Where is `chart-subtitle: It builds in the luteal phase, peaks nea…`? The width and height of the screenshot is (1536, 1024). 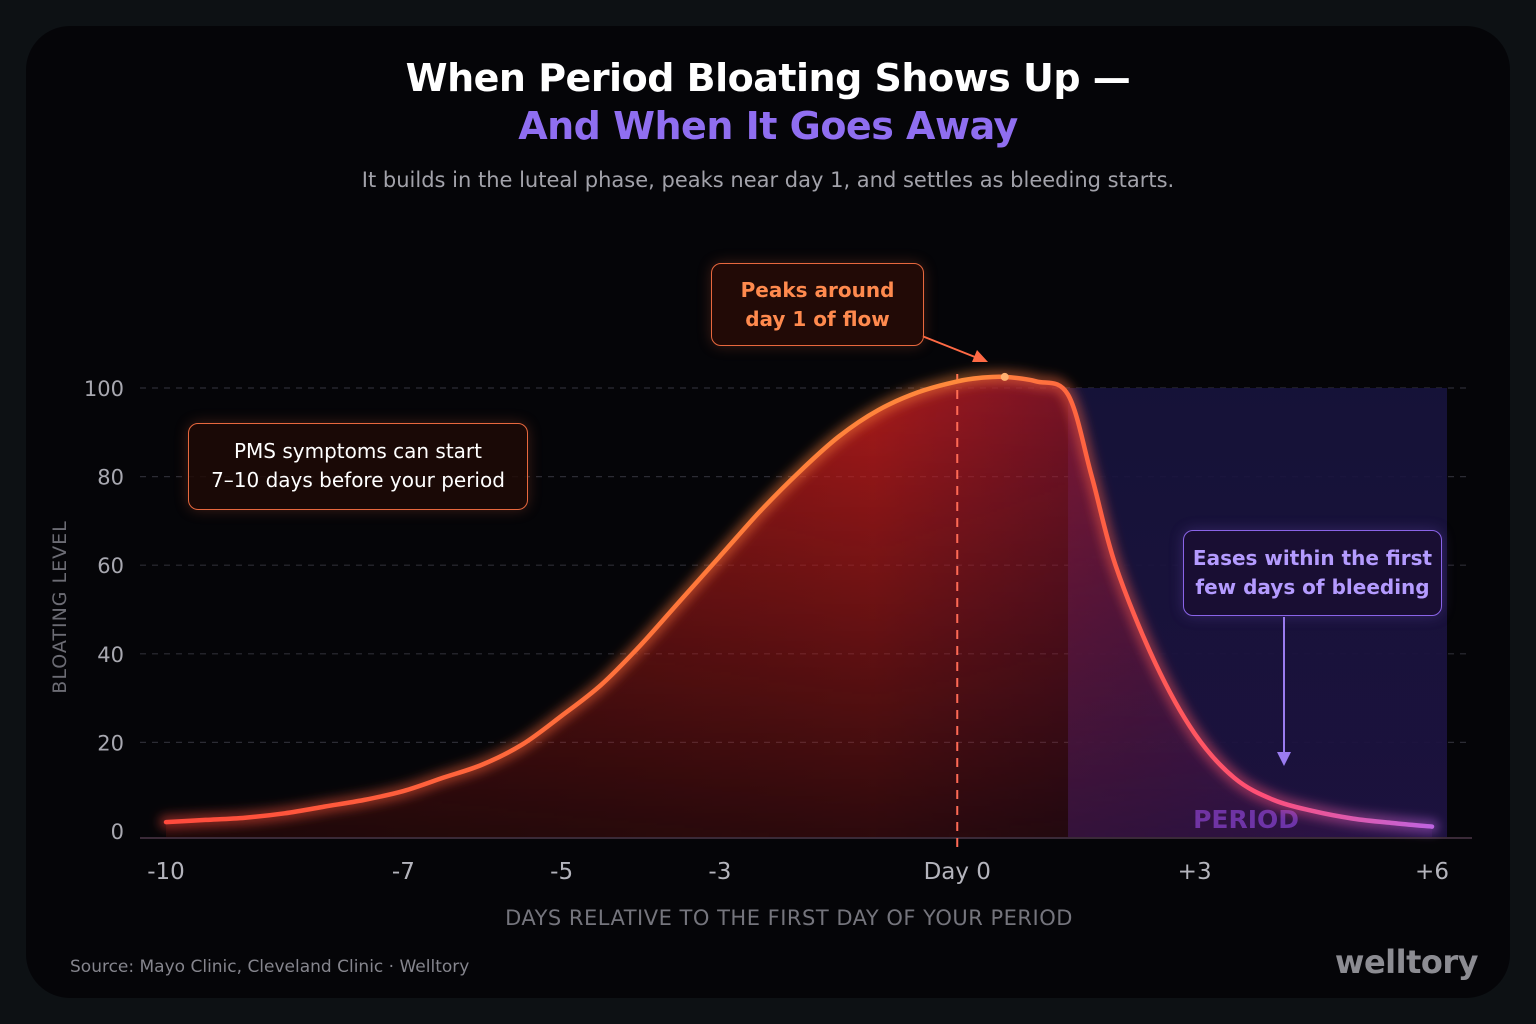
chart-subtitle: It builds in the luteal phase, peaks nea… is located at coordinates (768, 180).